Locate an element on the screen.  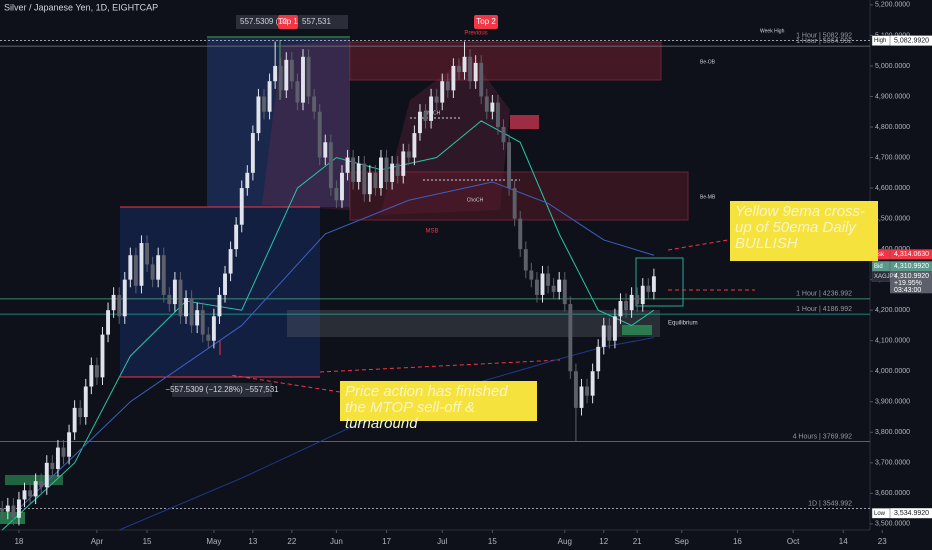
level-label: 1 Hour | 4236.992 is located at coordinates (824, 294).